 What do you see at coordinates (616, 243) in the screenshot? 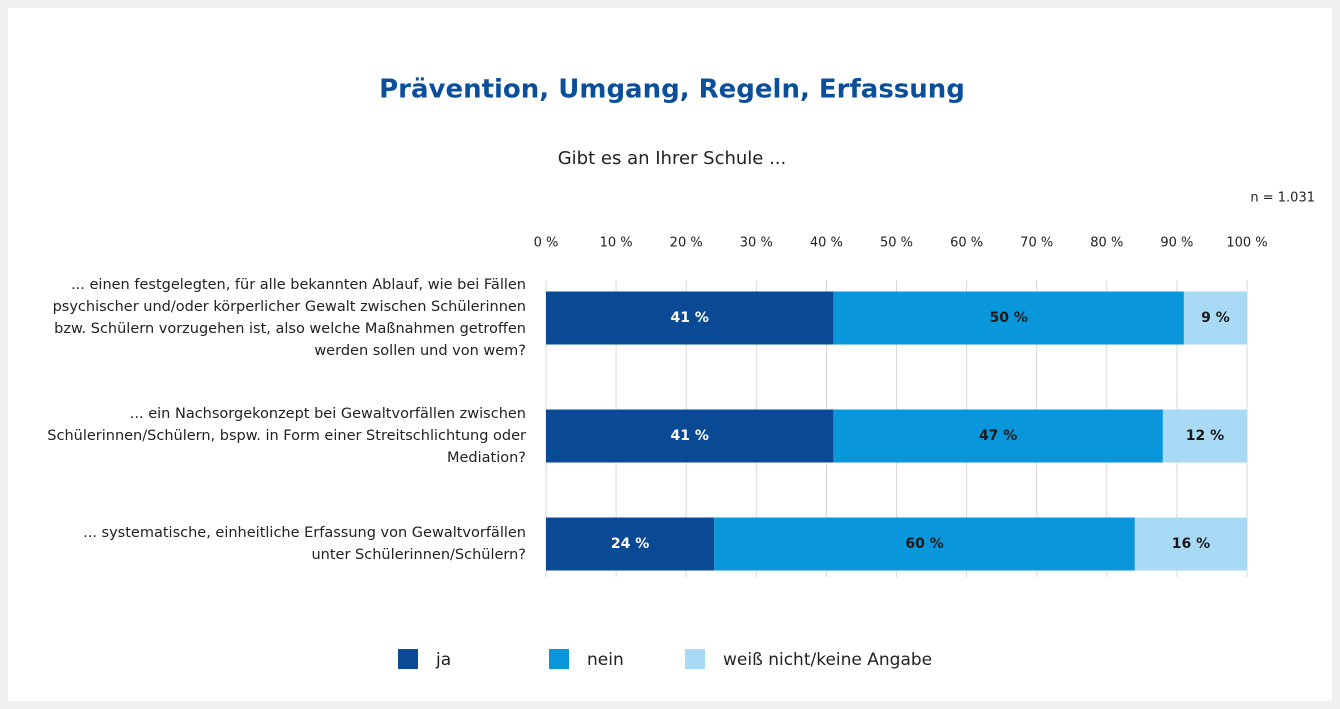
I see `x-tick-label: 10 %` at bounding box center [616, 243].